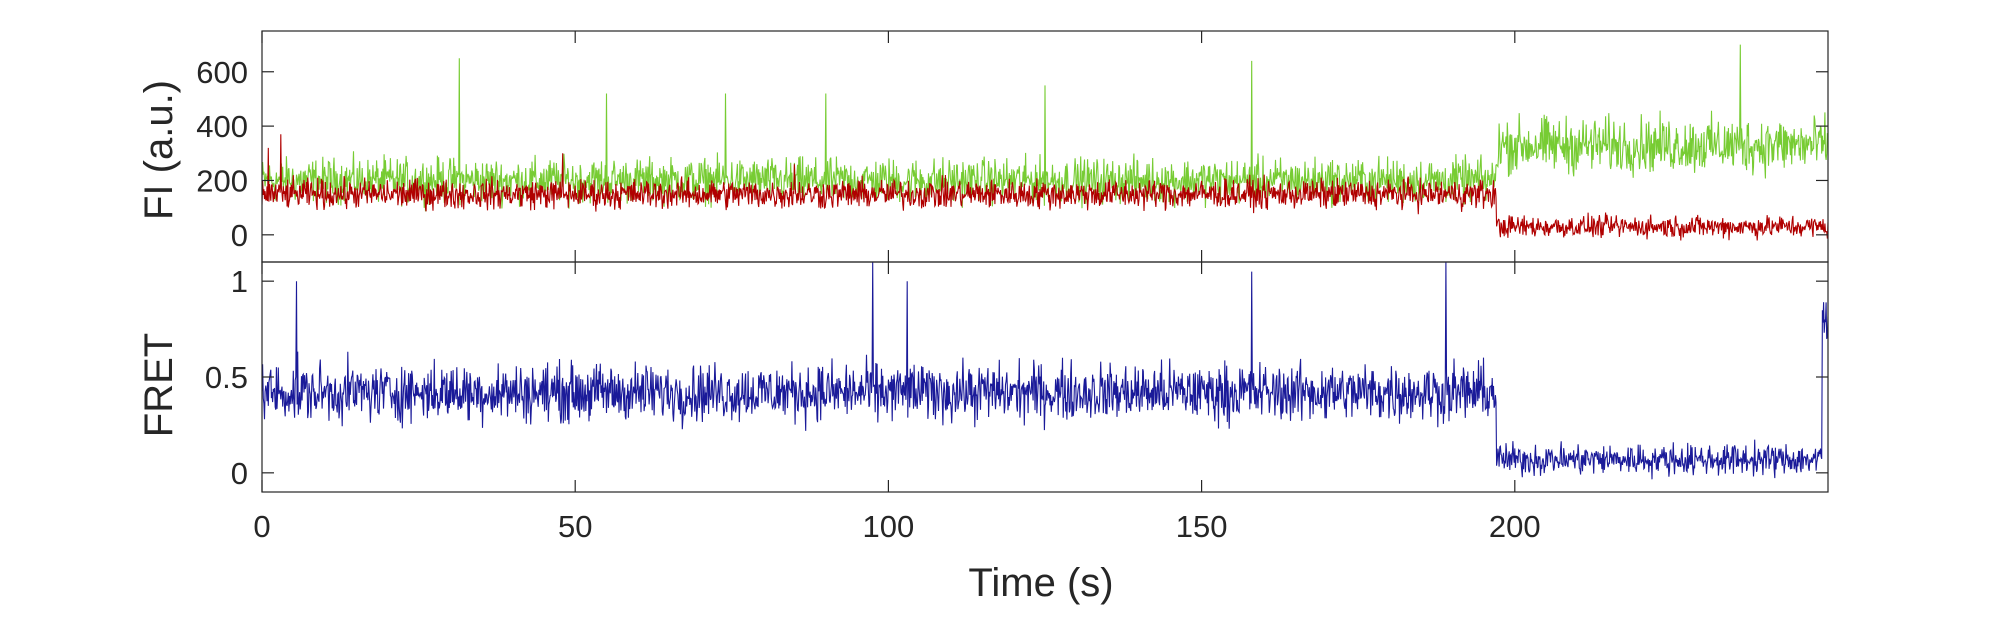 The width and height of the screenshot is (2005, 625). I want to click on top-y-axis-title: FI (a.u.), so click(159, 150).